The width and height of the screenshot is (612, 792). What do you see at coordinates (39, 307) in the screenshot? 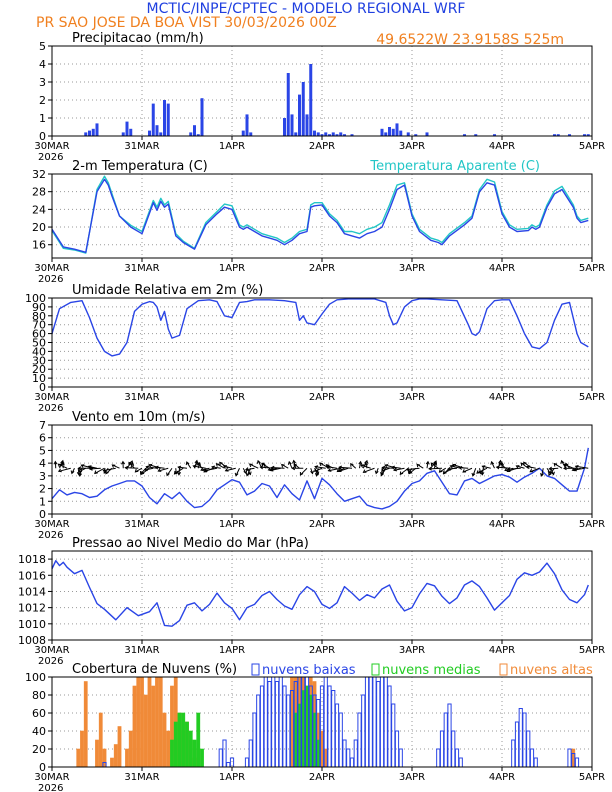
I see `y-tick-label: 90` at bounding box center [39, 307].